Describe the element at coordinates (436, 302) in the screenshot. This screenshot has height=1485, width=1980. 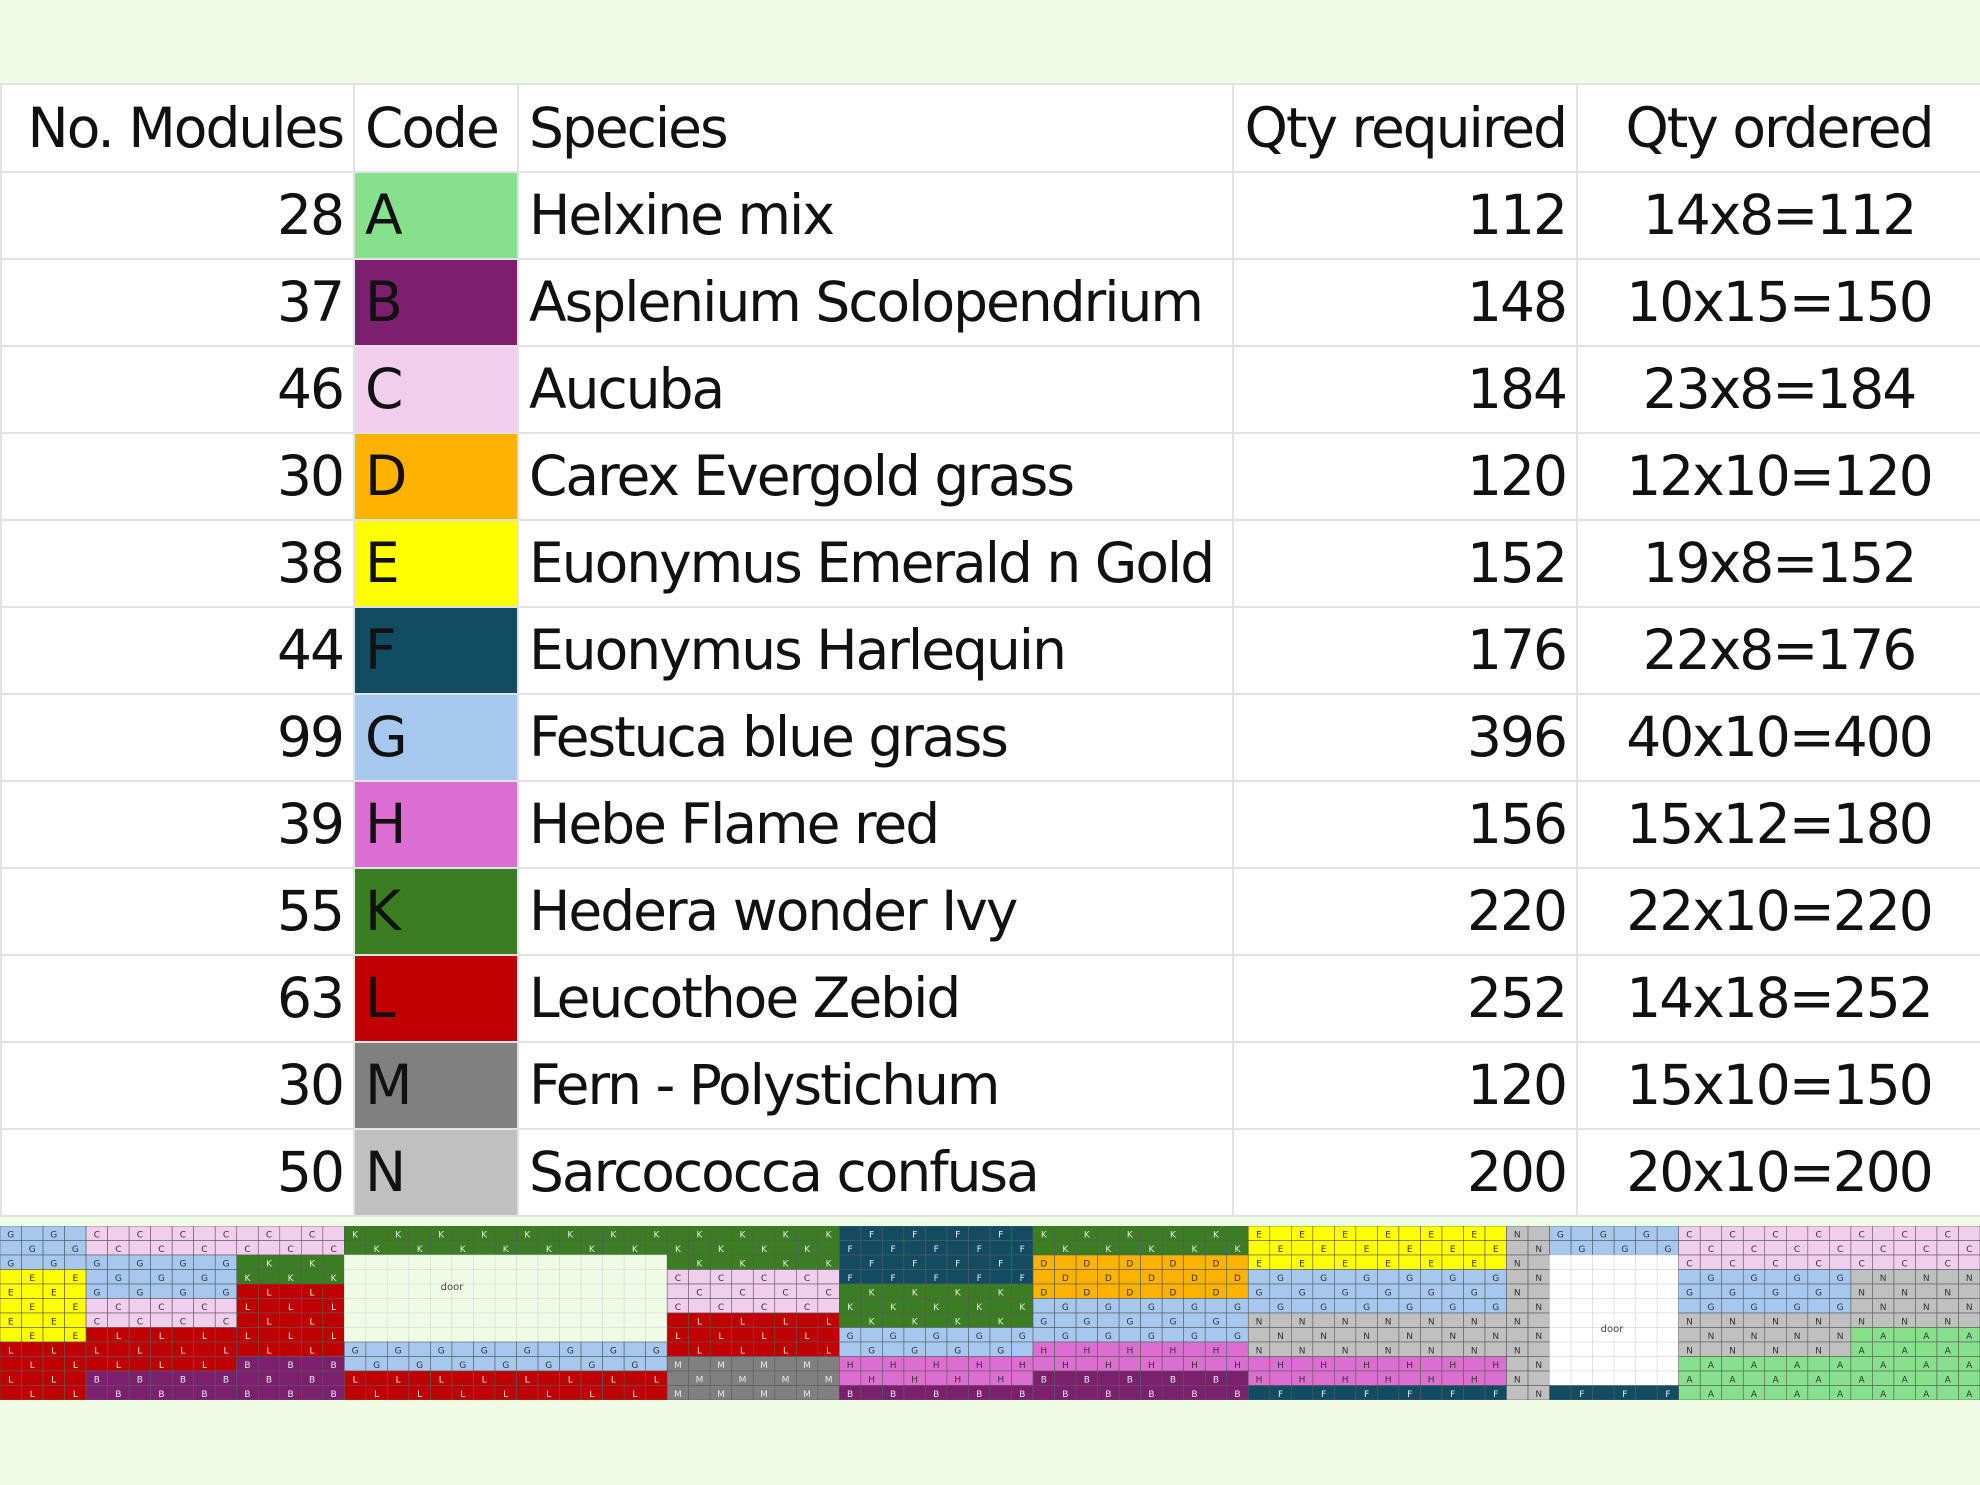
I see `code-cell: B` at that location.